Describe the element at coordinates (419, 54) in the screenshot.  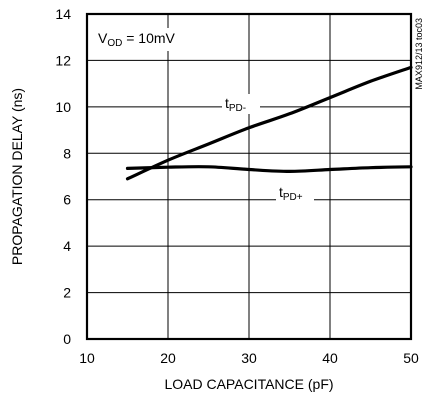
I see `figure-code: MAX912/13 toc03` at that location.